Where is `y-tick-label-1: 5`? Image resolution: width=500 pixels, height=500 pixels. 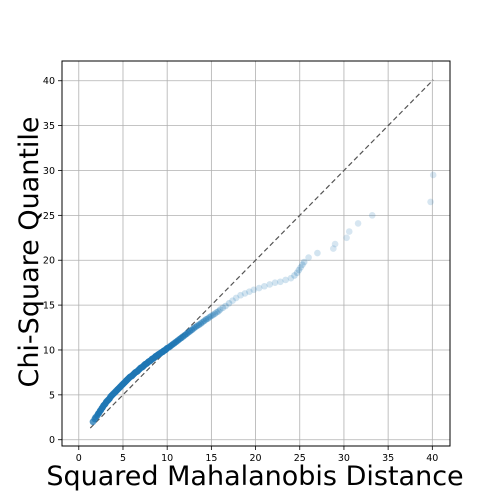 y-tick-label-1: 5 is located at coordinates (52, 395).